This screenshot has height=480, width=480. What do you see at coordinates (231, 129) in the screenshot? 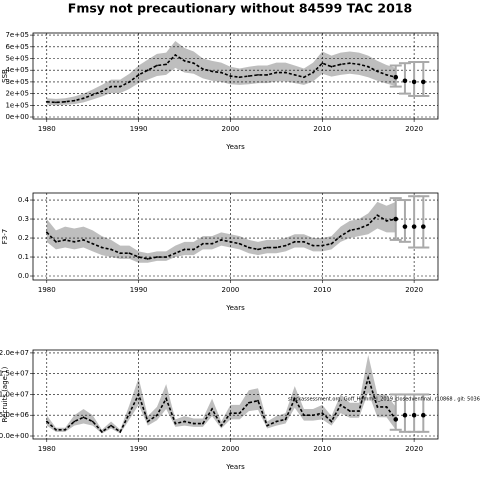
I see `x-tick-label: 2000` at bounding box center [231, 129].